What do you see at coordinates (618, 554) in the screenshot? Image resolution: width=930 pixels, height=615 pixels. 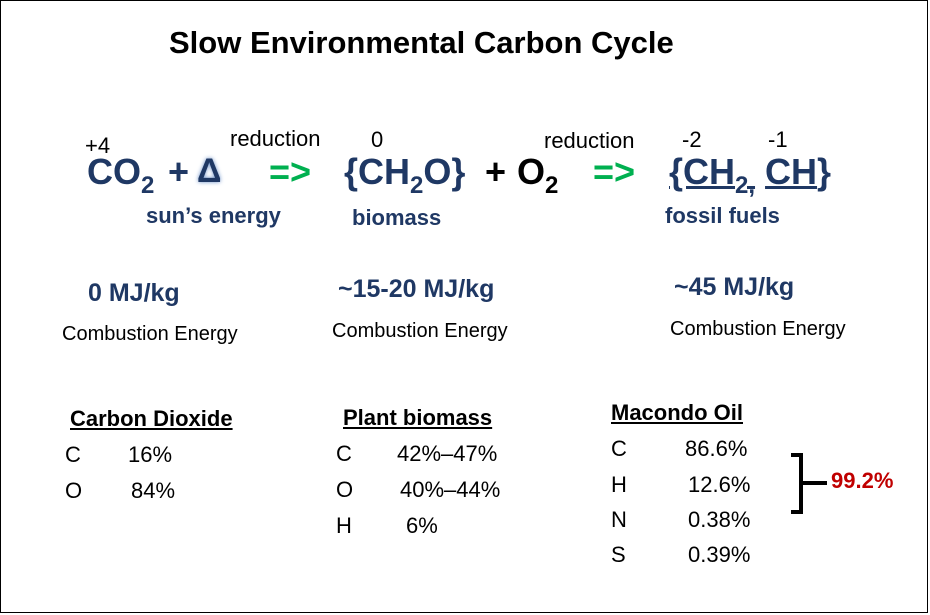 I see `table-cell-element: S` at bounding box center [618, 554].